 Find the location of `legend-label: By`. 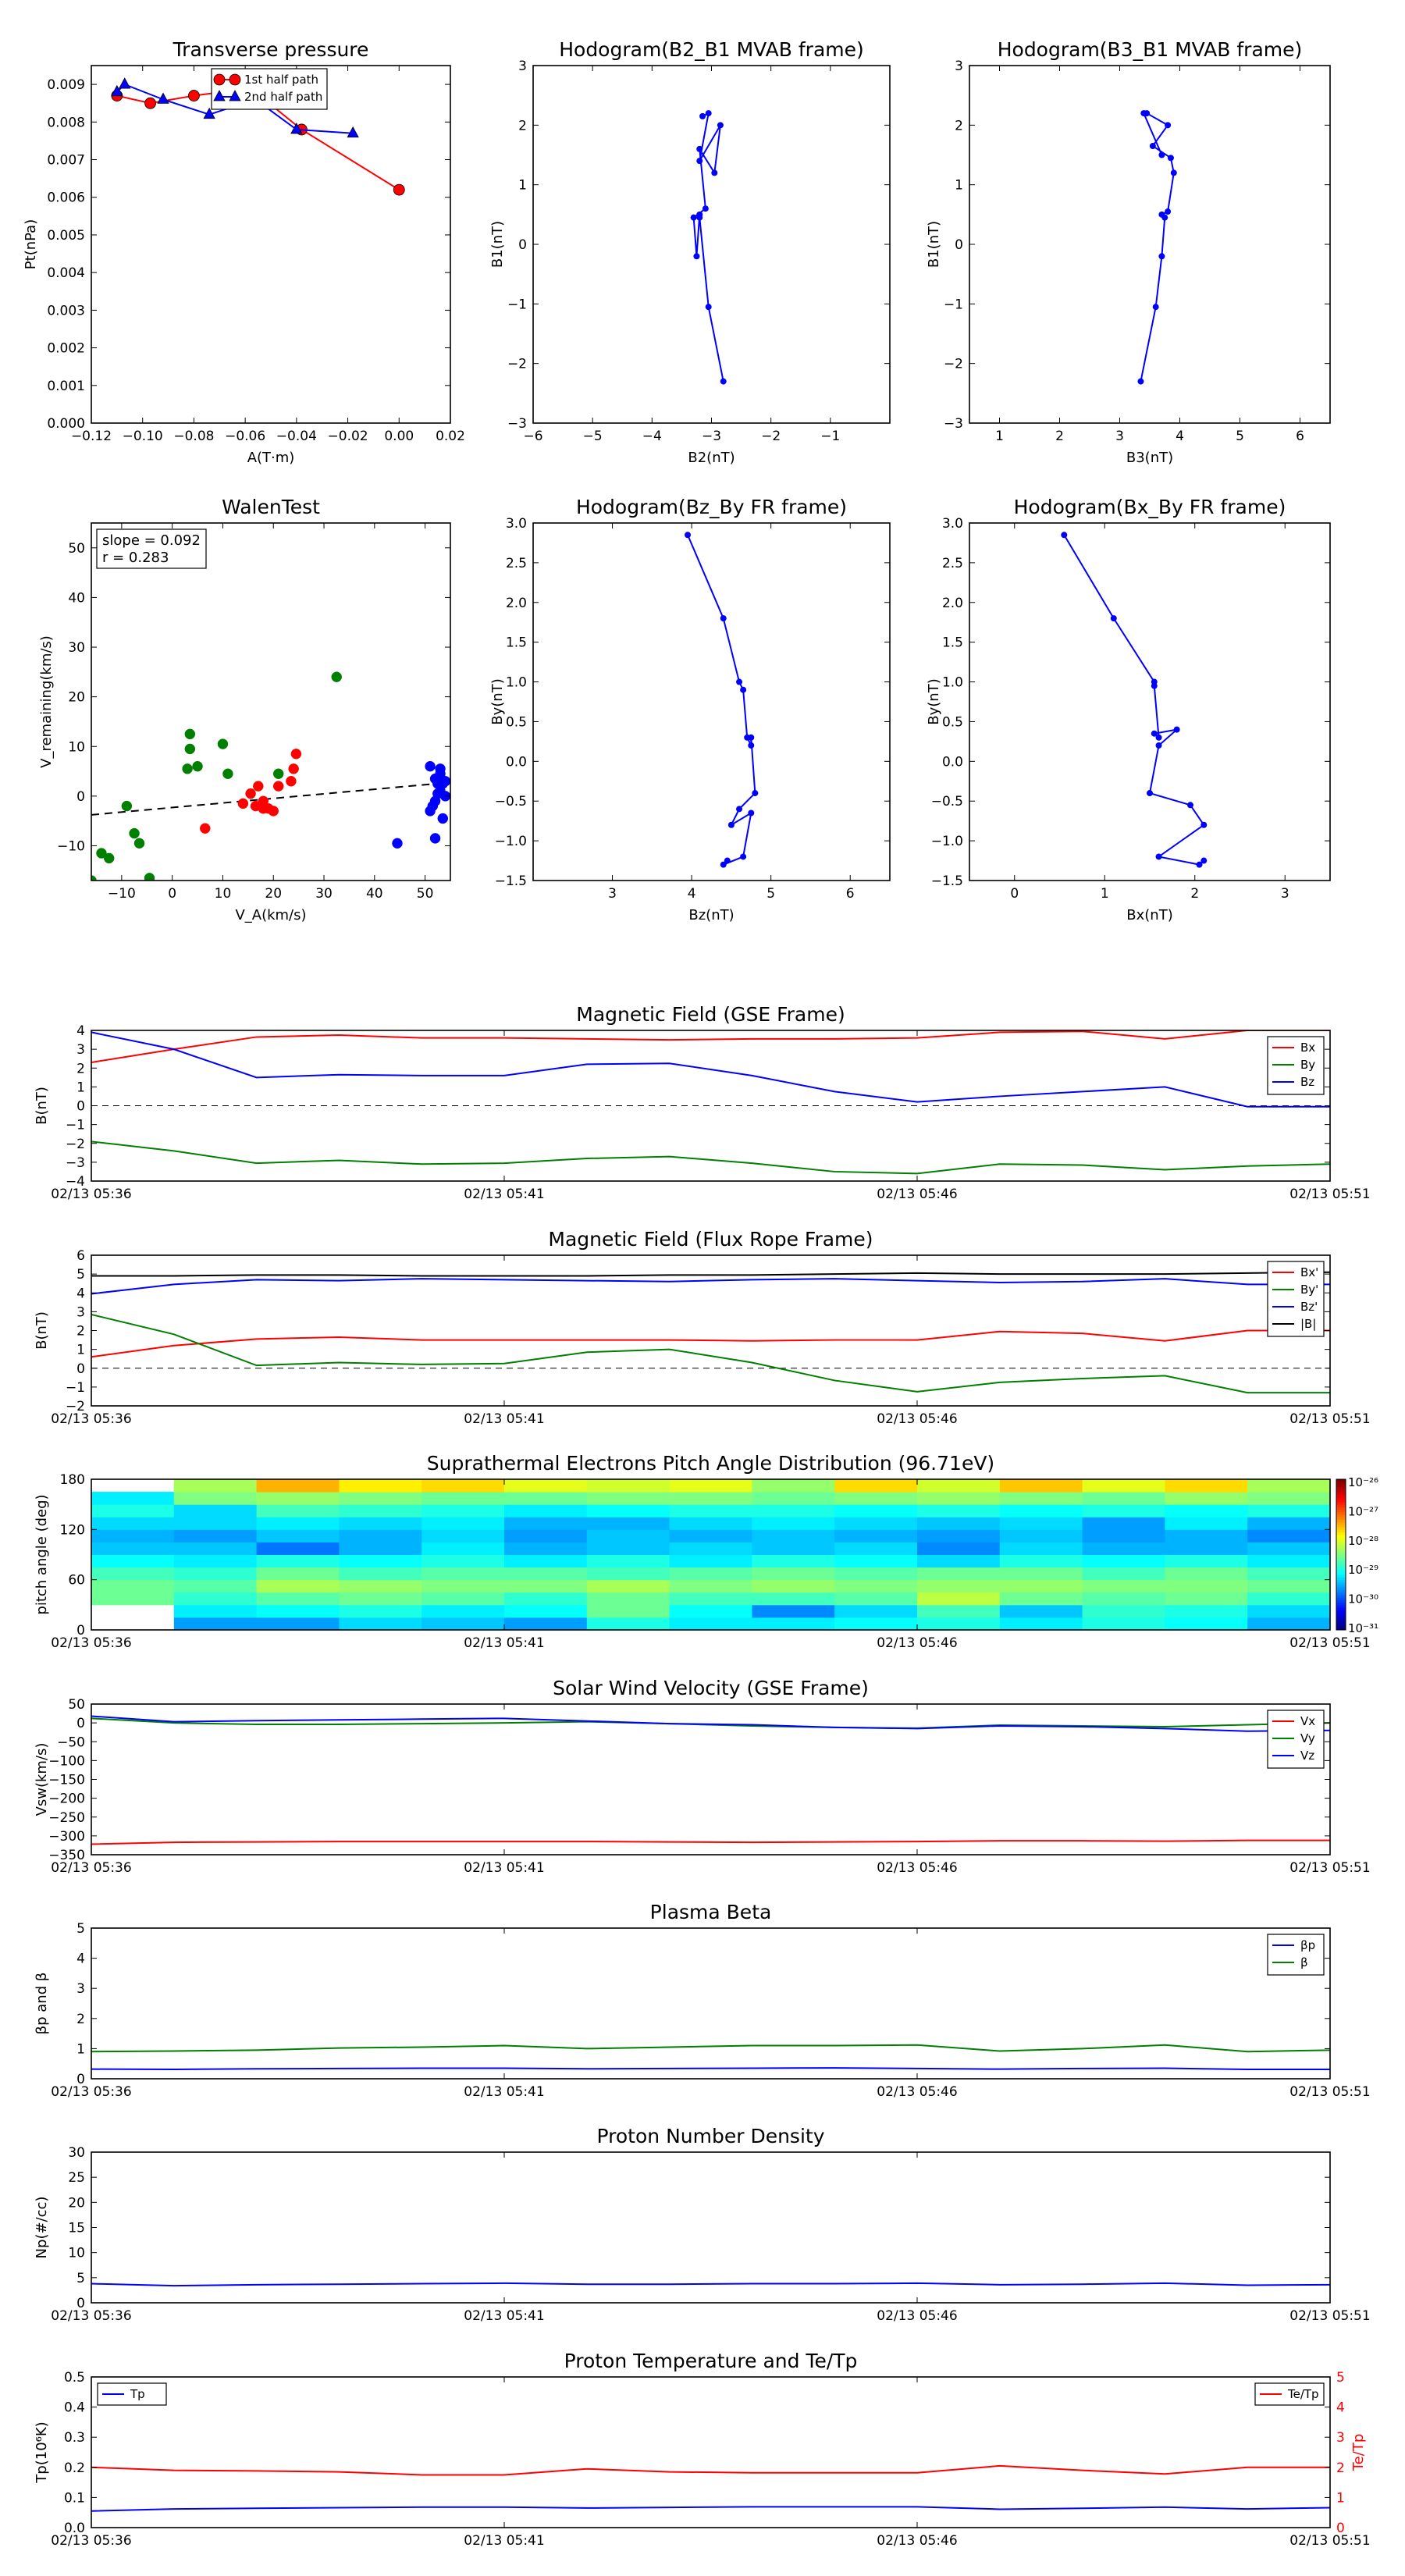

legend-label: By is located at coordinates (1307, 1065).